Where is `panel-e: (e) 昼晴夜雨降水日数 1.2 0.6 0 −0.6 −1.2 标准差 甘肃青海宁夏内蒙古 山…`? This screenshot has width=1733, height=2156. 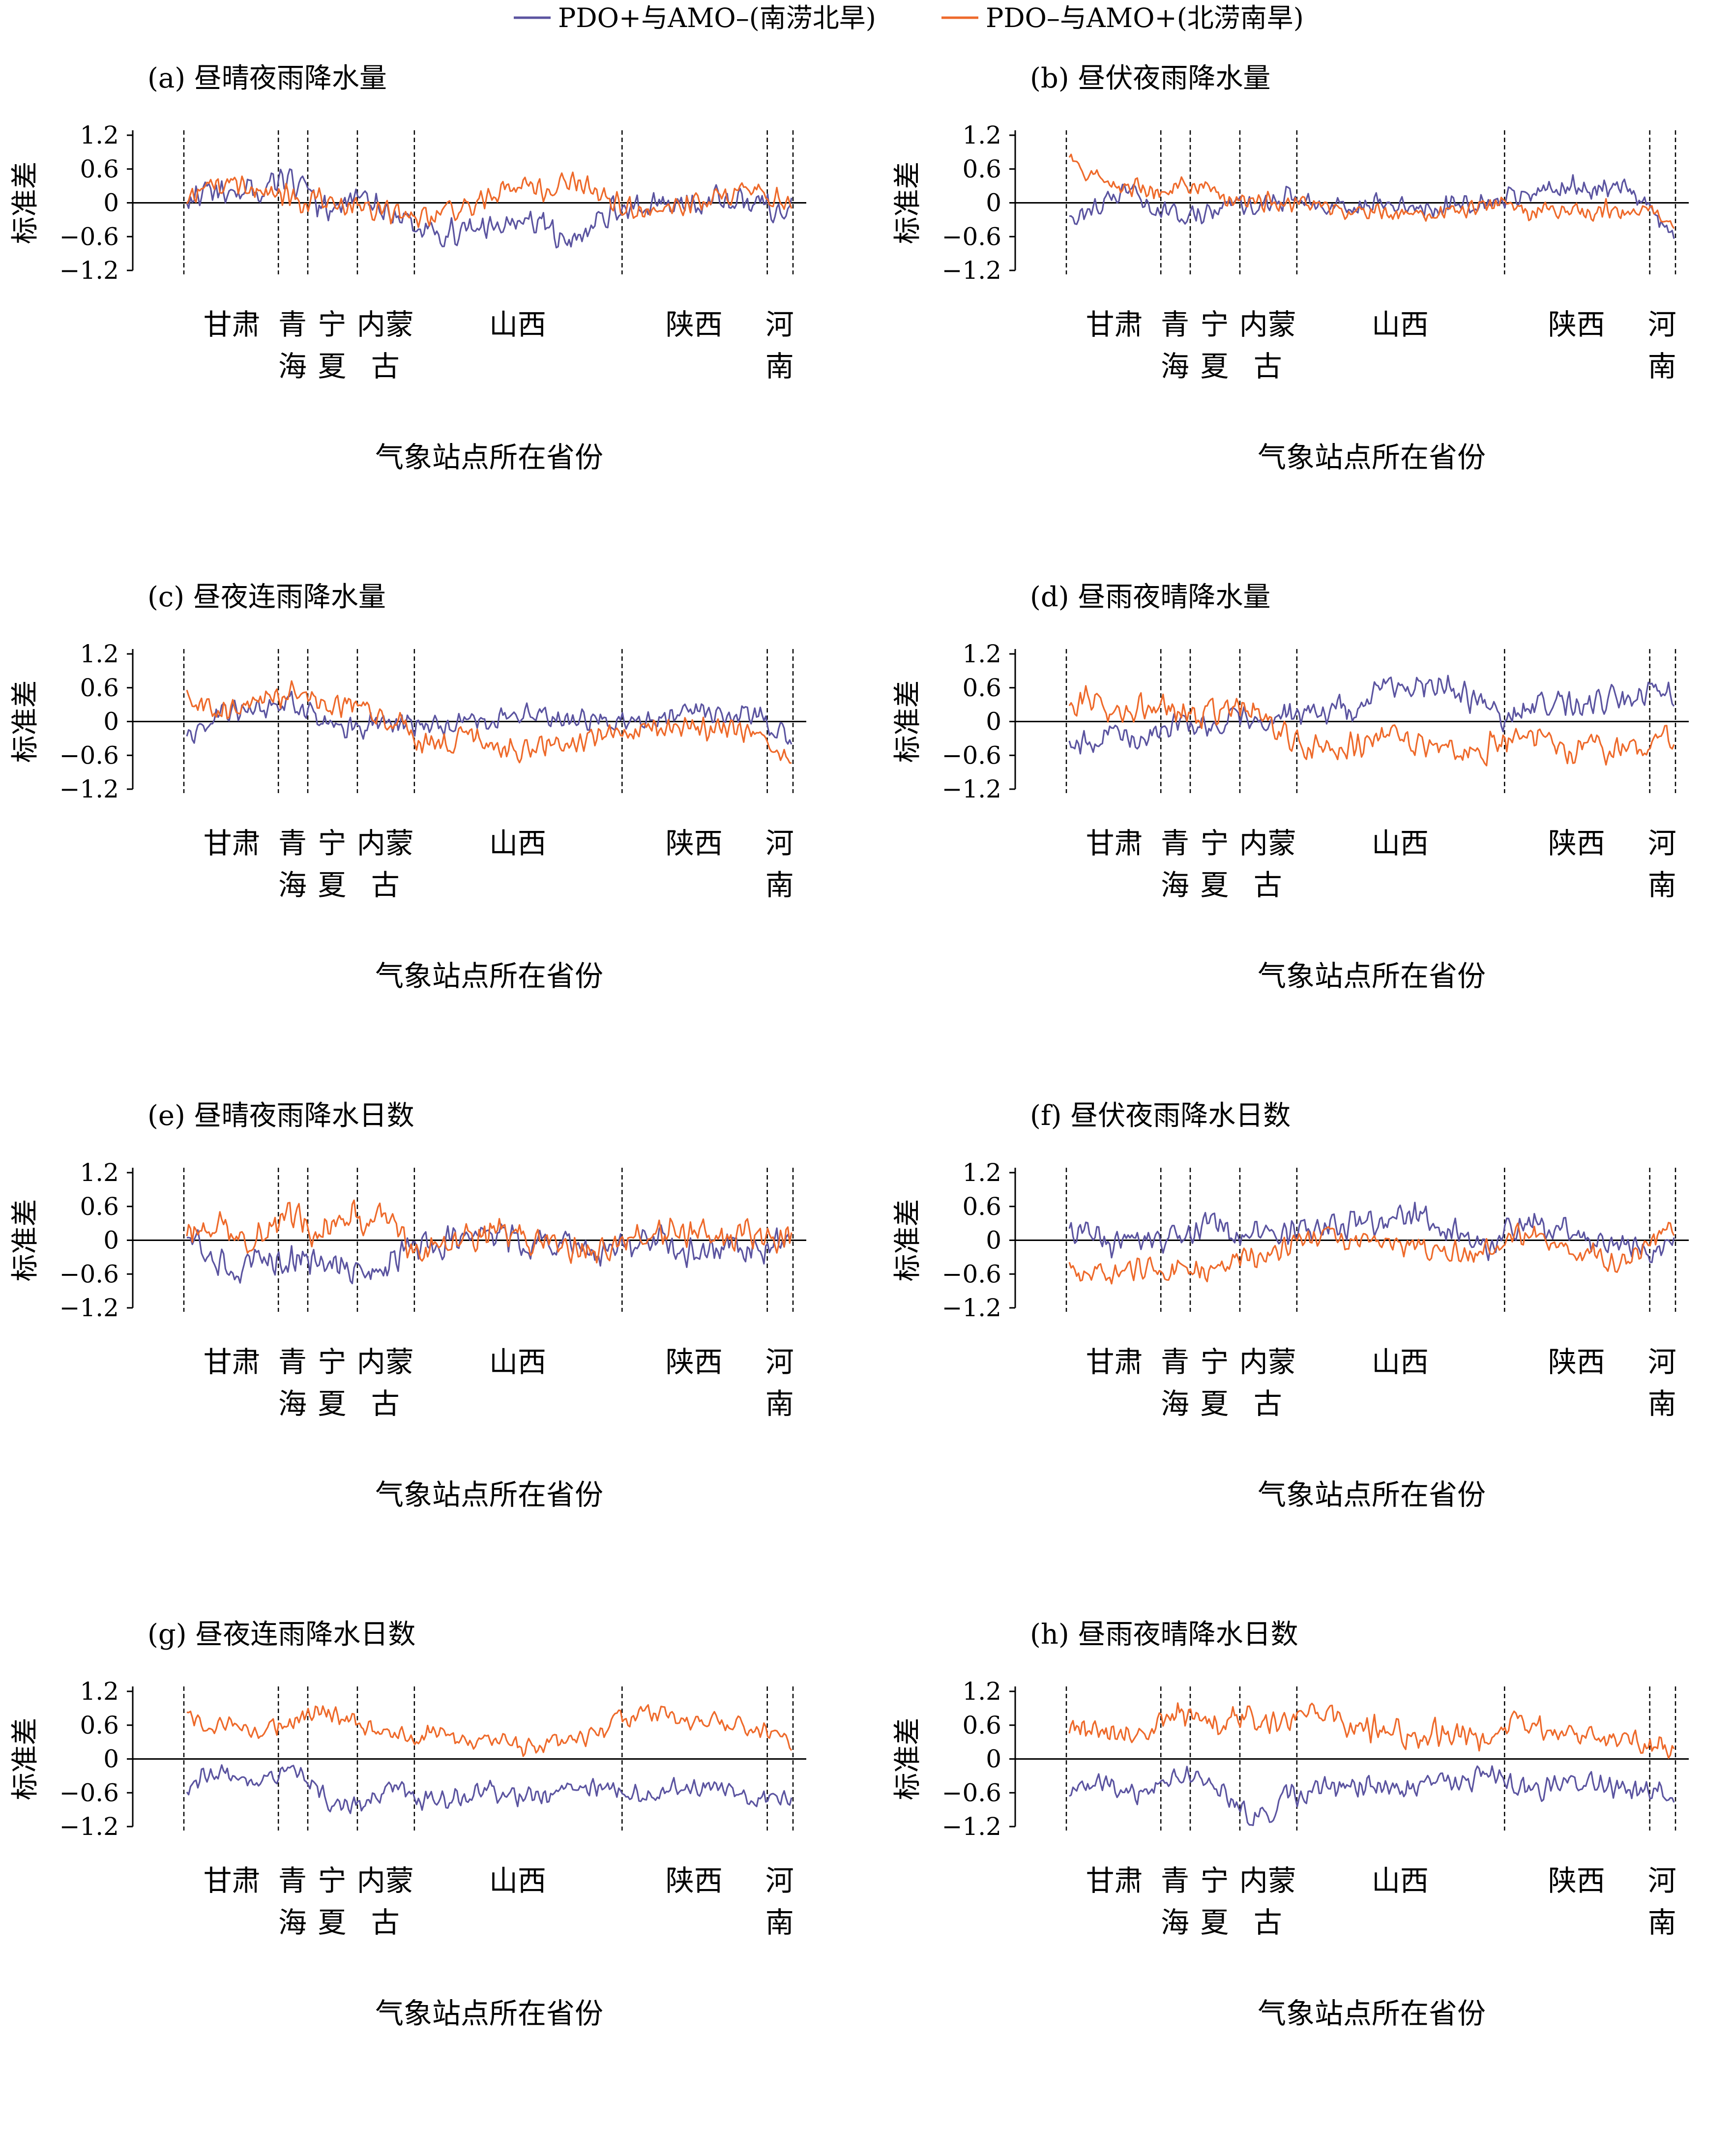 panel-e: (e) 昼晴夜雨降水日数 1.2 0.6 0 −0.6 −1.2 标准差 甘肃青海宁夏内蒙古 山… is located at coordinates (433, 1337).